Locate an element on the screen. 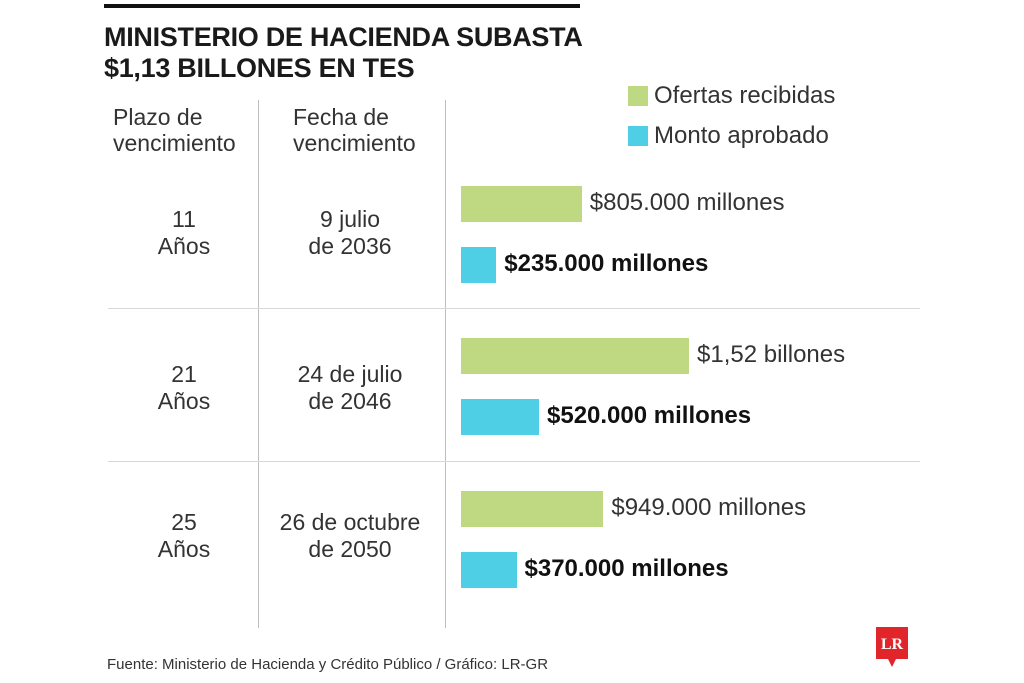 The image size is (1024, 683). fecha-text: de 2046 is located at coordinates (350, 401).